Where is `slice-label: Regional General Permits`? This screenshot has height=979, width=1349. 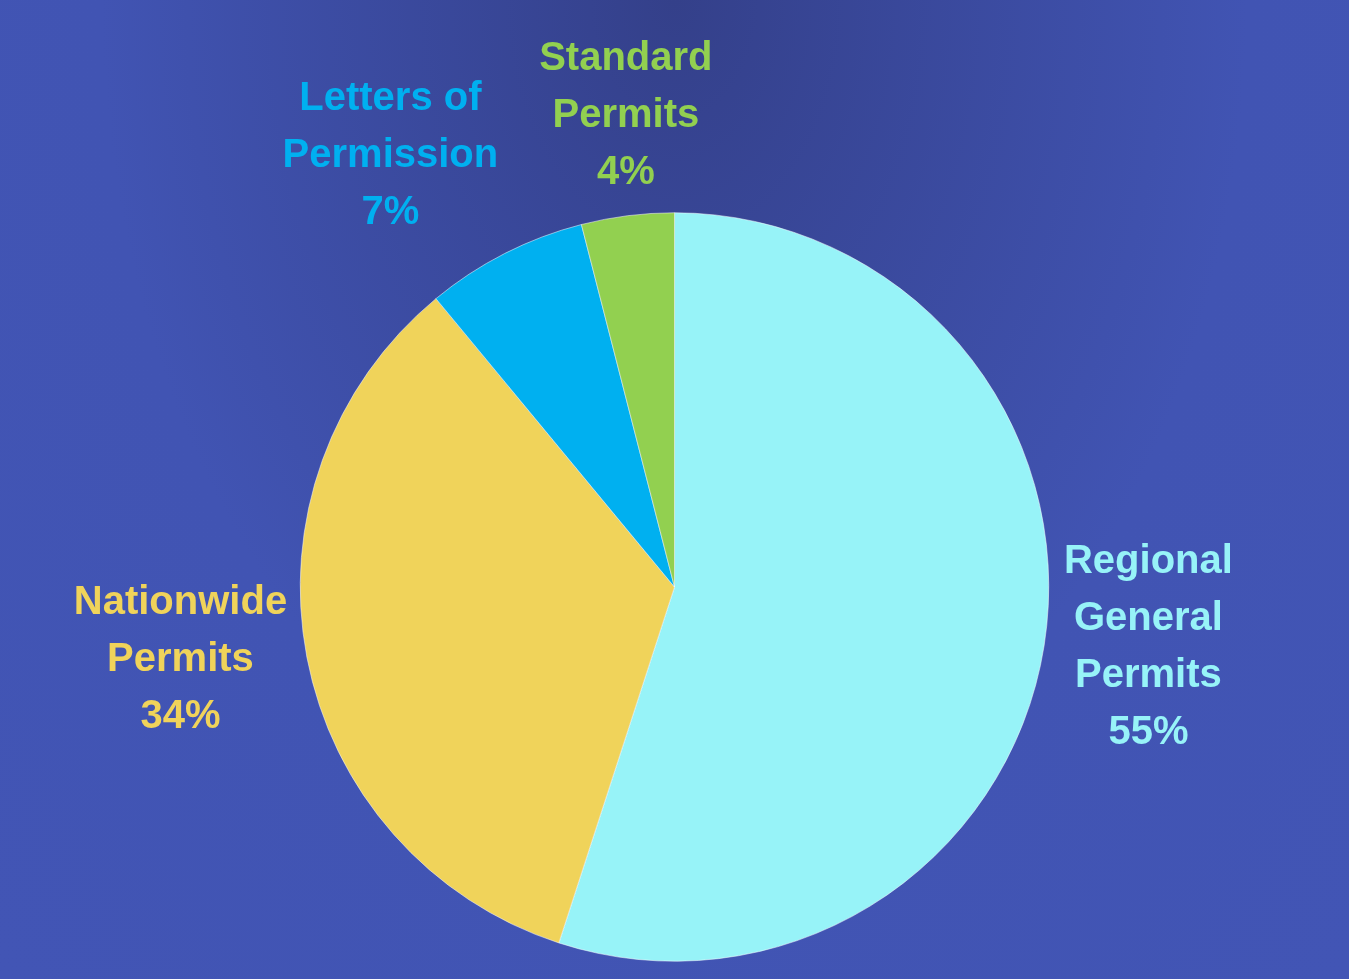 slice-label: Regional General Permits is located at coordinates (1148, 616).